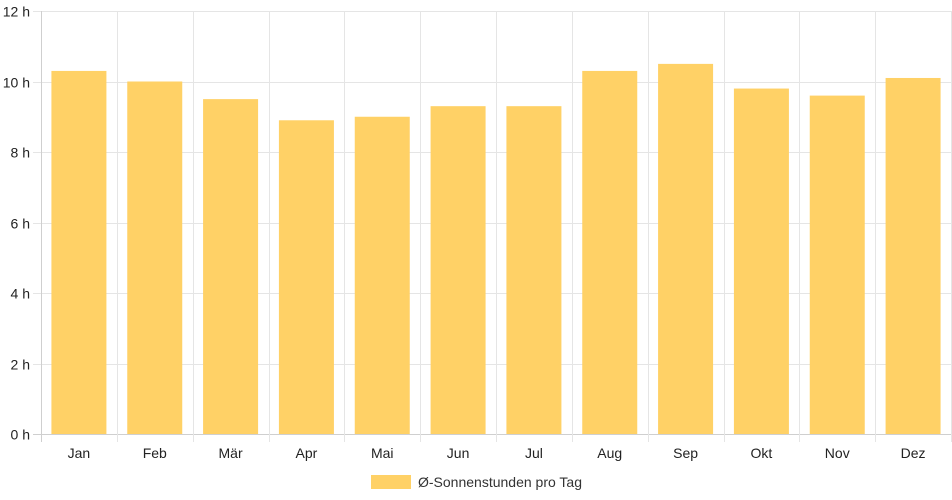 The width and height of the screenshot is (952, 500). Describe the element at coordinates (20, 224) in the screenshot. I see `y-tick-label: 6 h` at that location.